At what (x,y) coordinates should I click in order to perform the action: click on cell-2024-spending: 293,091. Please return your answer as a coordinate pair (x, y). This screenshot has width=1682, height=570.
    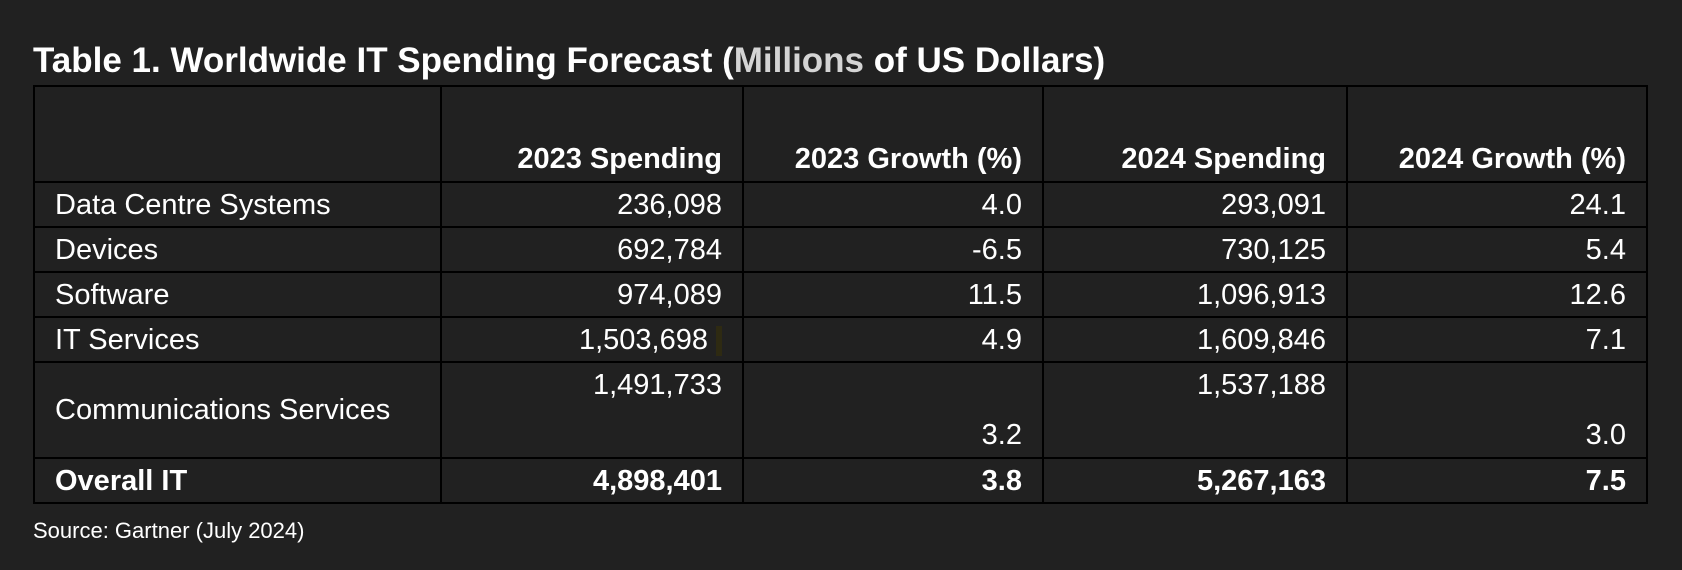
    Looking at the image, I should click on (1195, 204).